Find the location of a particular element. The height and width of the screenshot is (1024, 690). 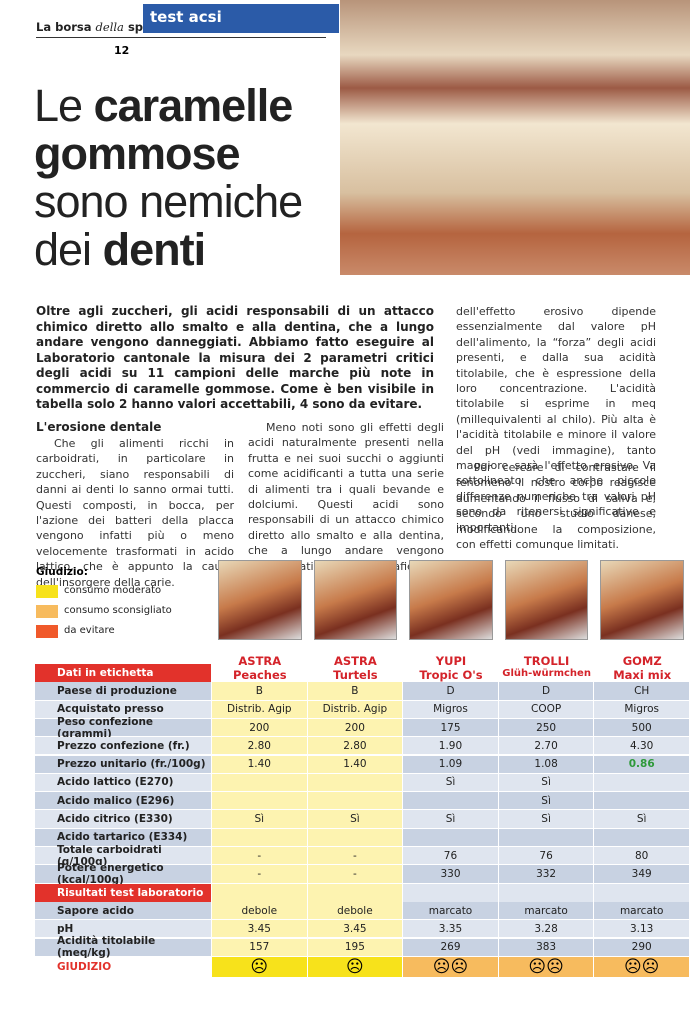

table-cell: 0.86 is located at coordinates (641, 764).